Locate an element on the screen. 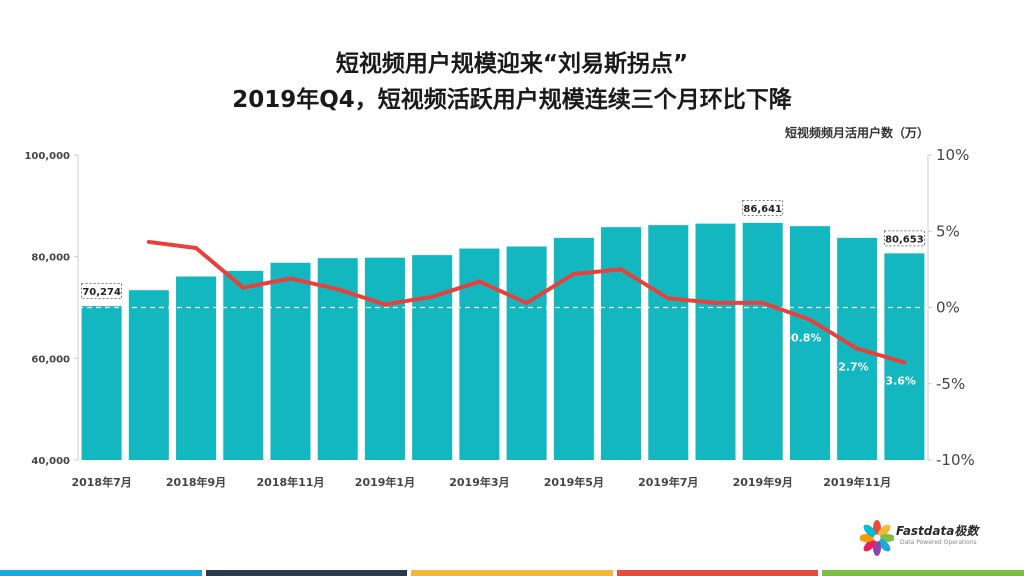 Image resolution: width=1024 pixels, height=576 pixels. bottom-color-bar is located at coordinates (512, 573).